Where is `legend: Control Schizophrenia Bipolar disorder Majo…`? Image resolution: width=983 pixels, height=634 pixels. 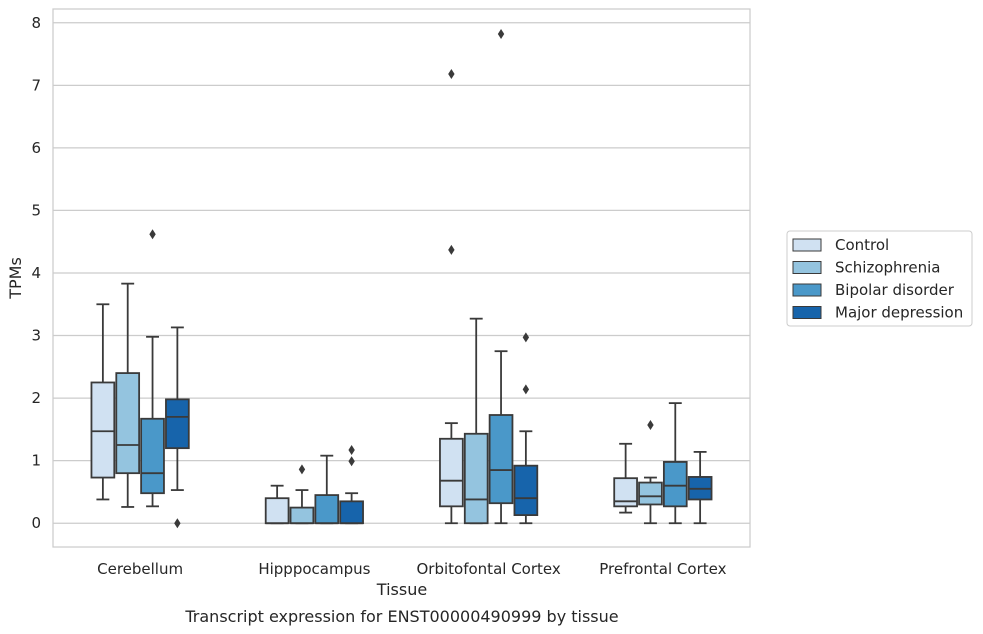 legend: Control Schizophrenia Bipolar disorder Majo… is located at coordinates (879, 278).